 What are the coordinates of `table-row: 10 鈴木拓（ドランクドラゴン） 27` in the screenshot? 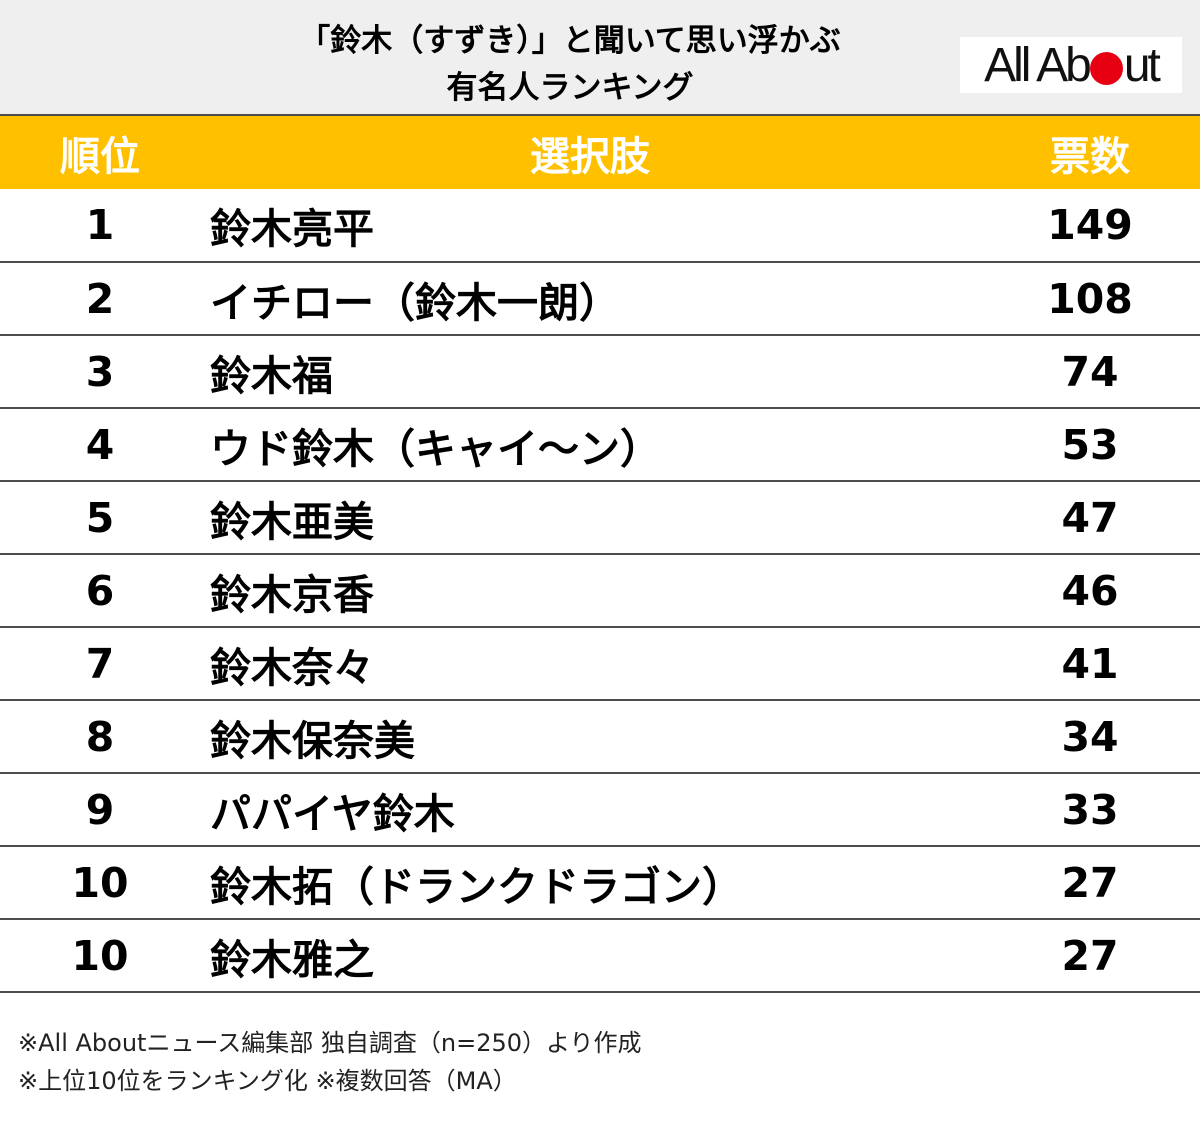 It's located at (600, 883).